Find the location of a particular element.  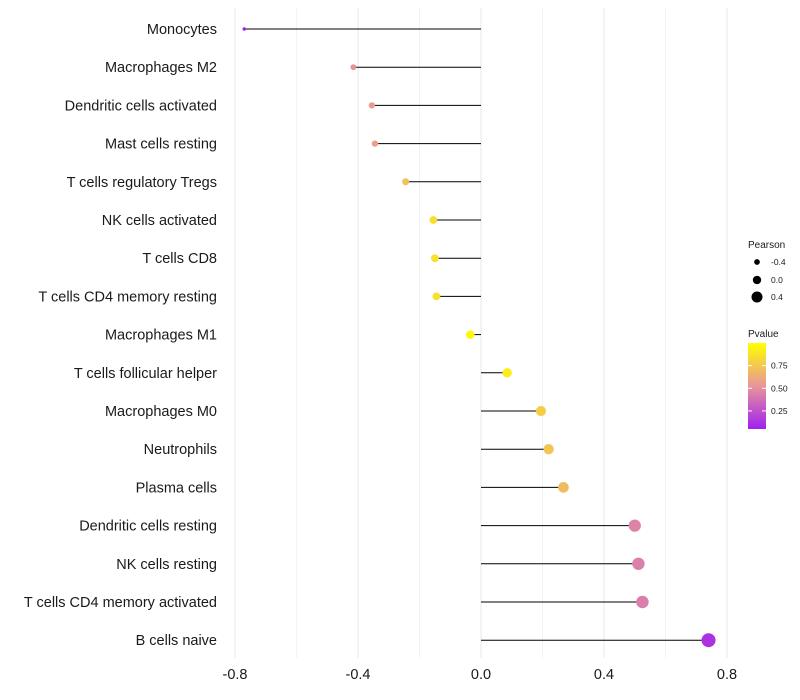

legend-pvalue-colorbar is located at coordinates (757, 386).